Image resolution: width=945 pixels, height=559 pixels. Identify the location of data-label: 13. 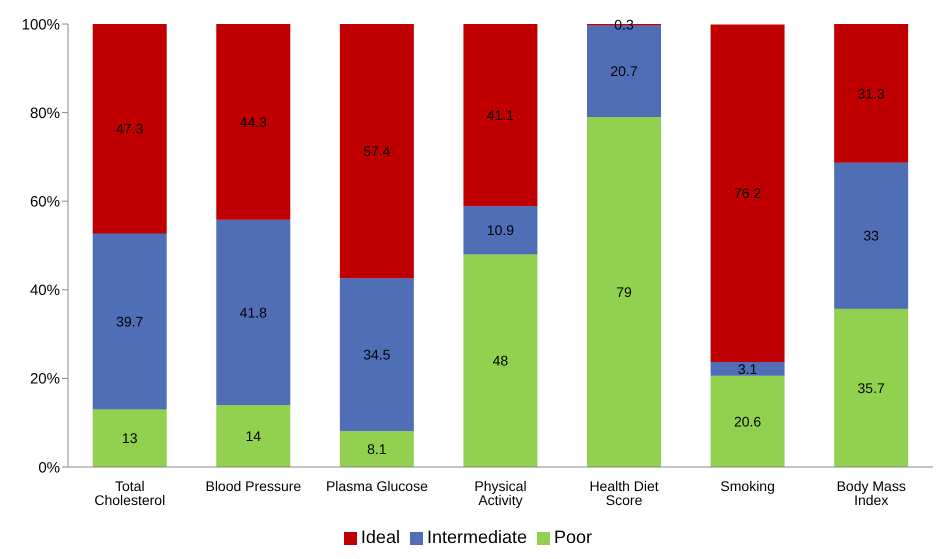
(130, 438).